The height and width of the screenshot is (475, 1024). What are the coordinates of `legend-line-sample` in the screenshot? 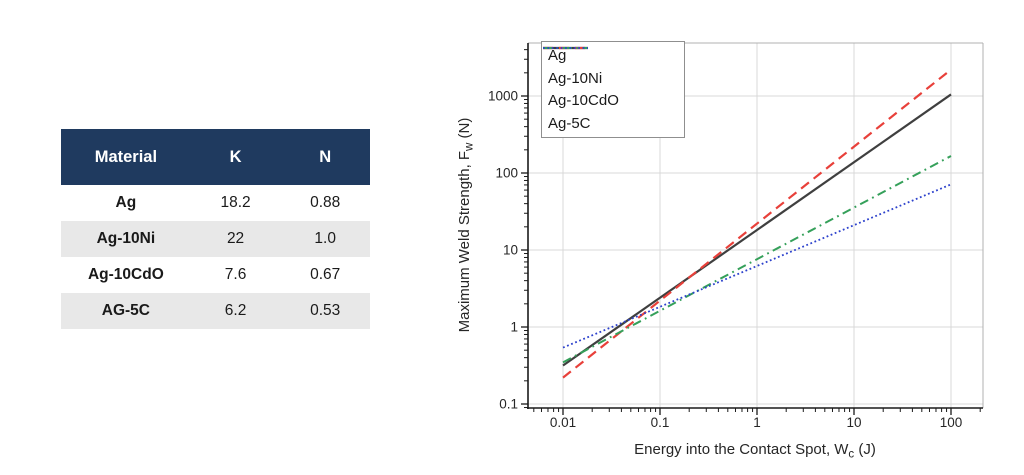 It's located at (565, 48).